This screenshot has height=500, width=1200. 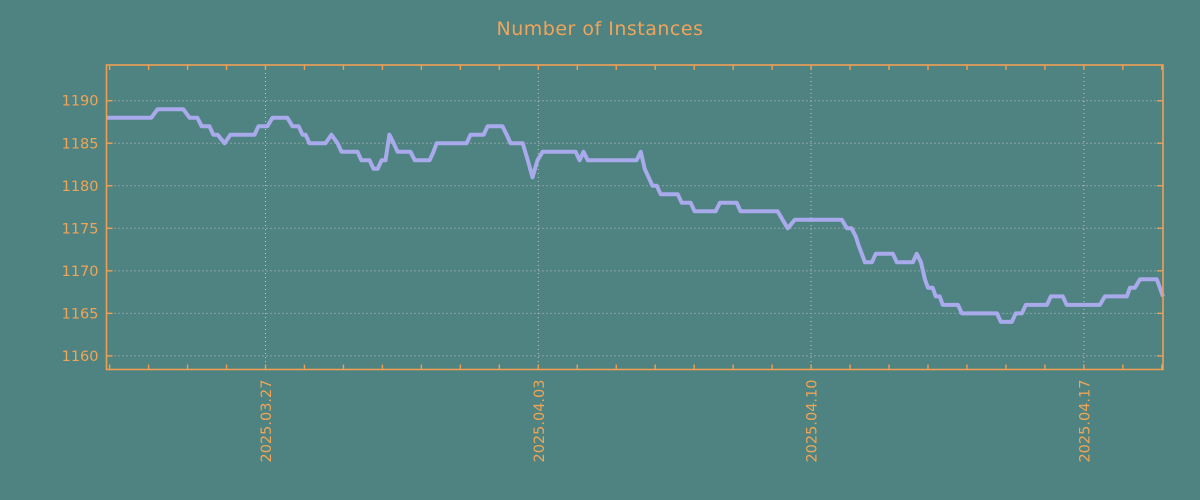 I want to click on chart-title: Number of Instances, so click(x=600, y=29).